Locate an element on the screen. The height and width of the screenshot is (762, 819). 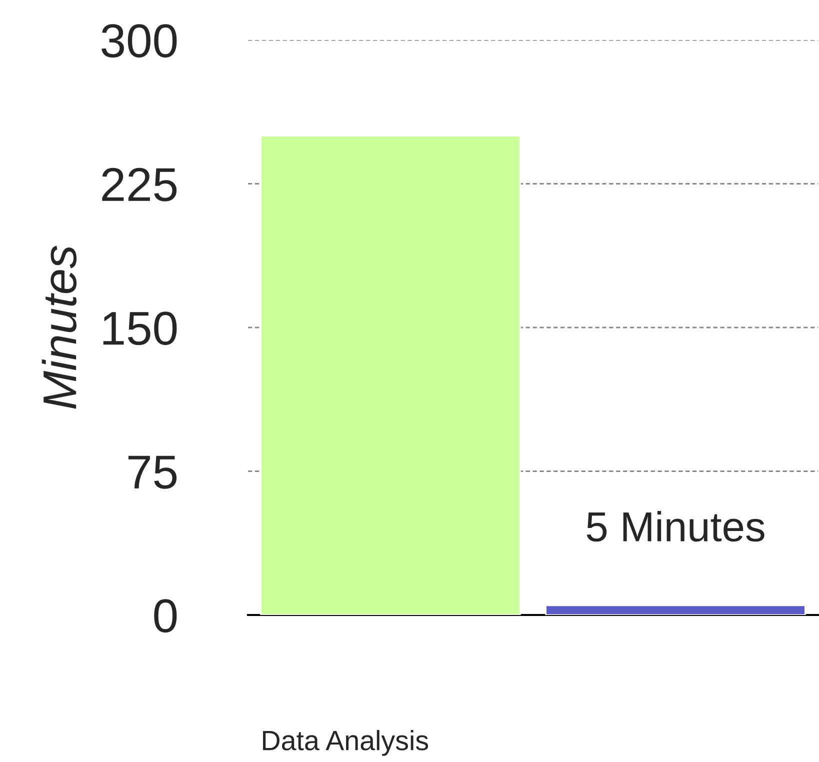
x-axis-title: Data Analysis is located at coordinates (345, 743).